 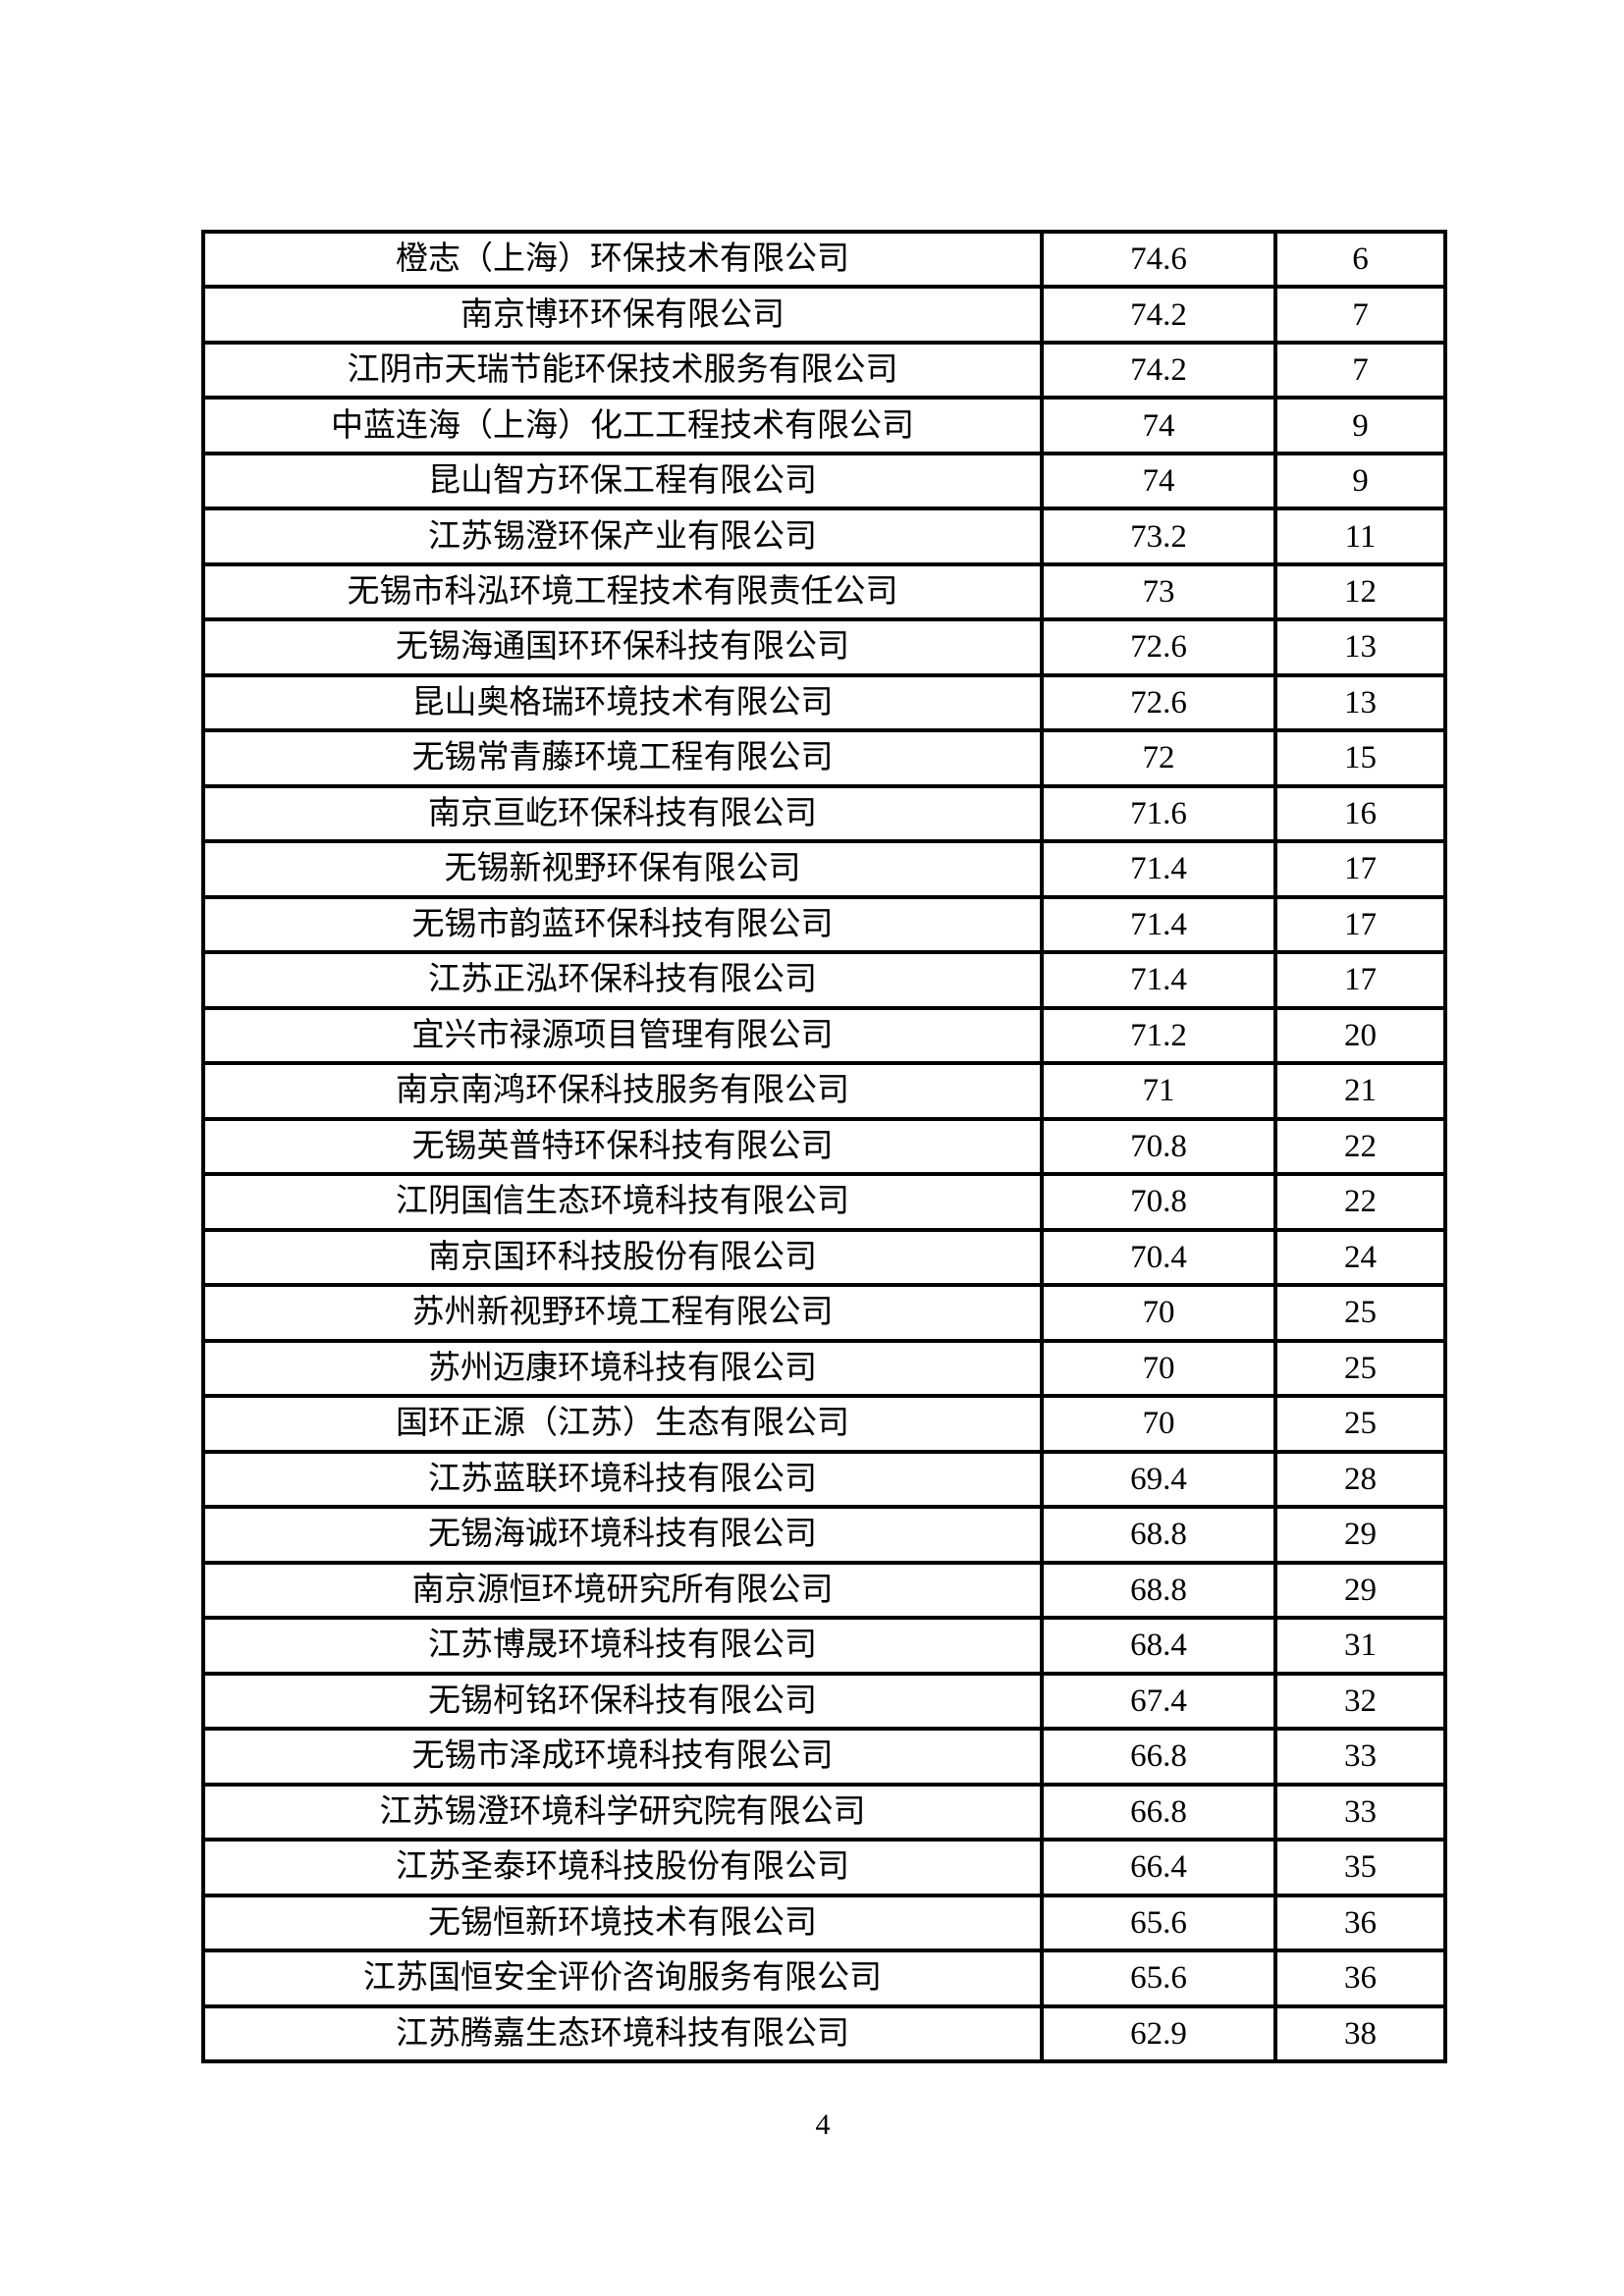 I want to click on table-row: 昆山奥格瑞环境技术有限公司 72.6 13, so click(x=824, y=702).